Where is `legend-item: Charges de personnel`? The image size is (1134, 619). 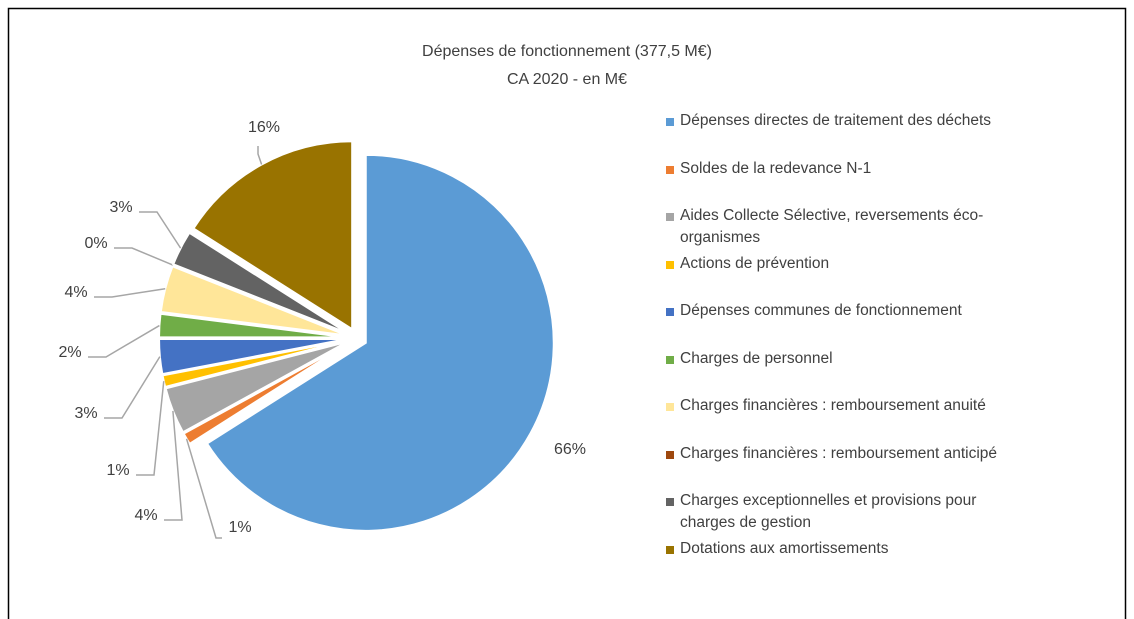 legend-item: Charges de personnel is located at coordinates (837, 372).